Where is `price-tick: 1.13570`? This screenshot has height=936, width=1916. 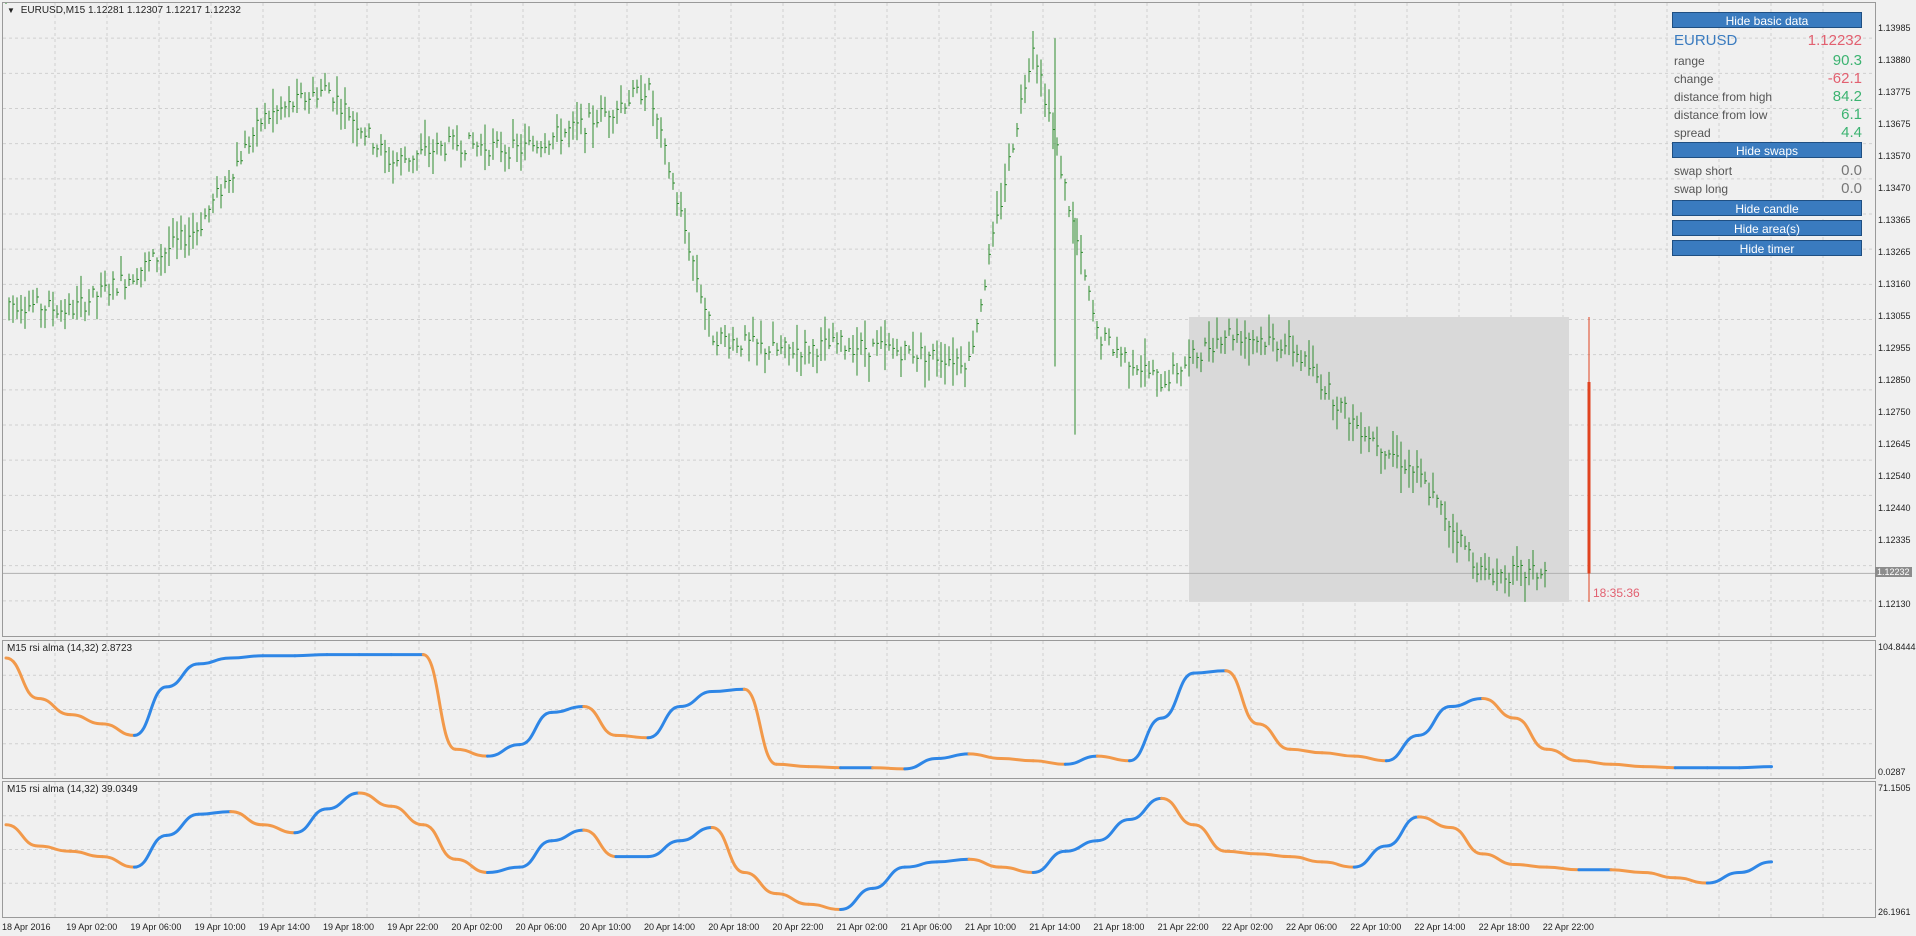 price-tick: 1.13570 is located at coordinates (1894, 156).